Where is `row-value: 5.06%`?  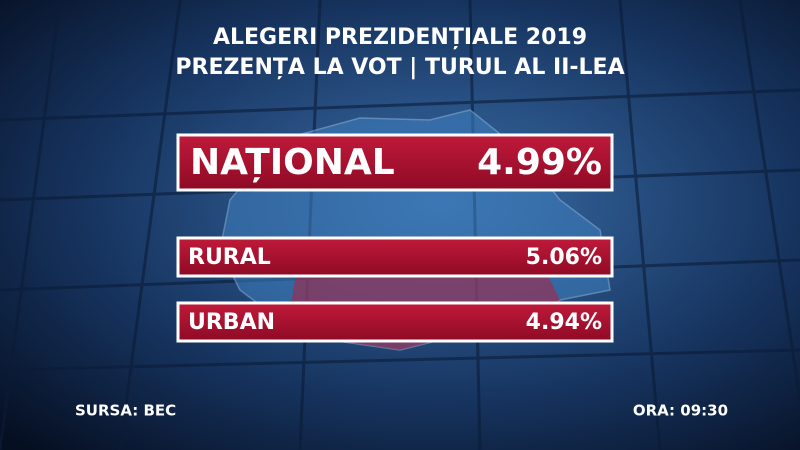
row-value: 5.06% is located at coordinates (564, 257).